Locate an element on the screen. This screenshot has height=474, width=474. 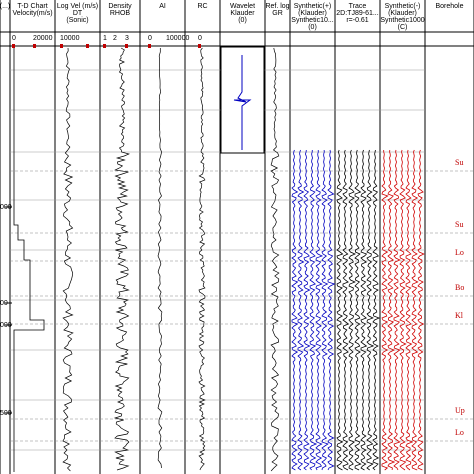
column-title: RHOB is located at coordinates (120, 13).